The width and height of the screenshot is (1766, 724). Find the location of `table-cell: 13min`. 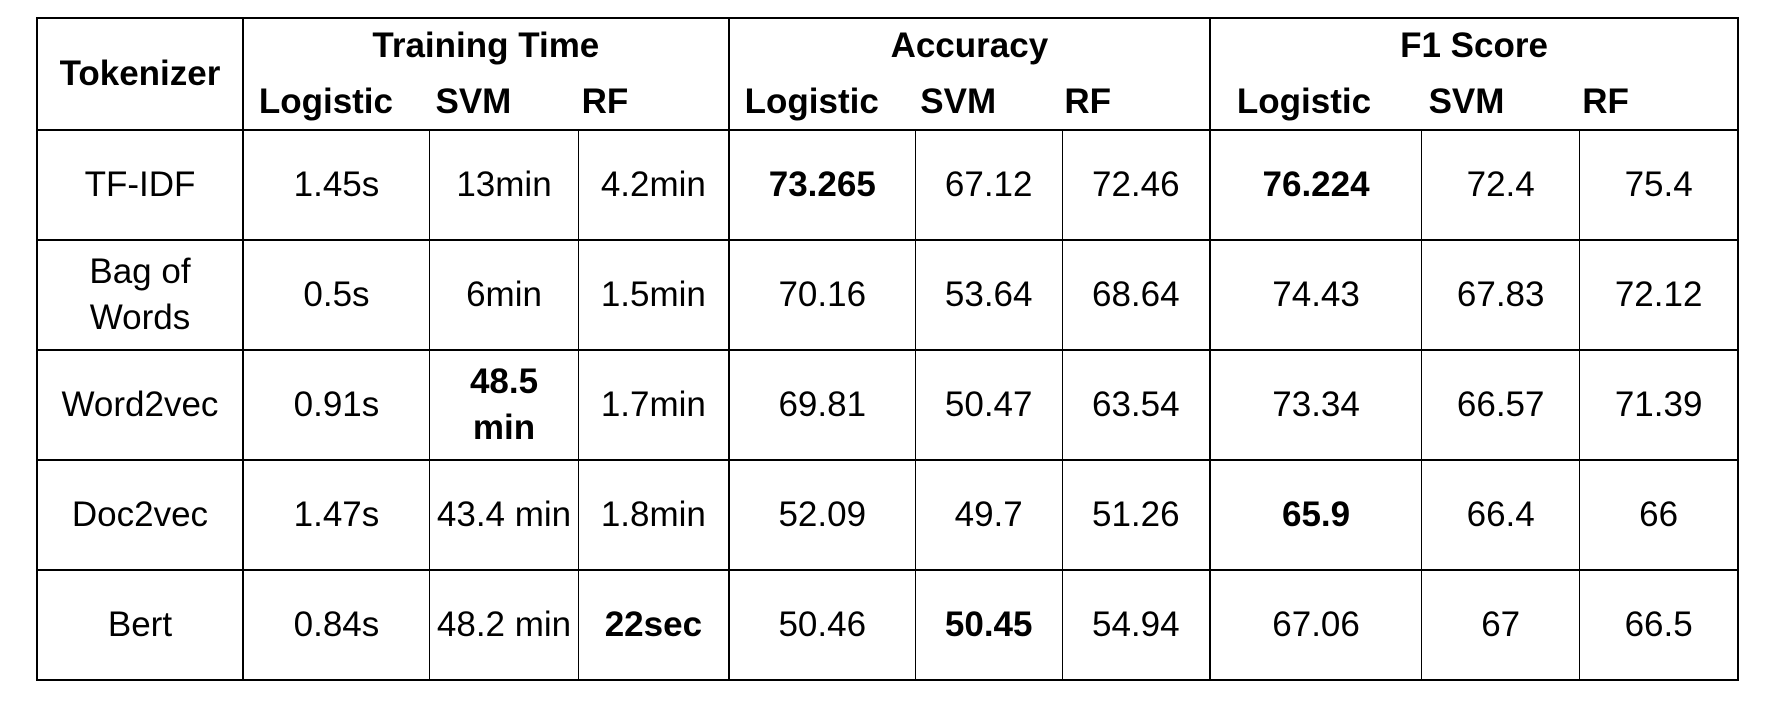

table-cell: 13min is located at coordinates (503, 185).